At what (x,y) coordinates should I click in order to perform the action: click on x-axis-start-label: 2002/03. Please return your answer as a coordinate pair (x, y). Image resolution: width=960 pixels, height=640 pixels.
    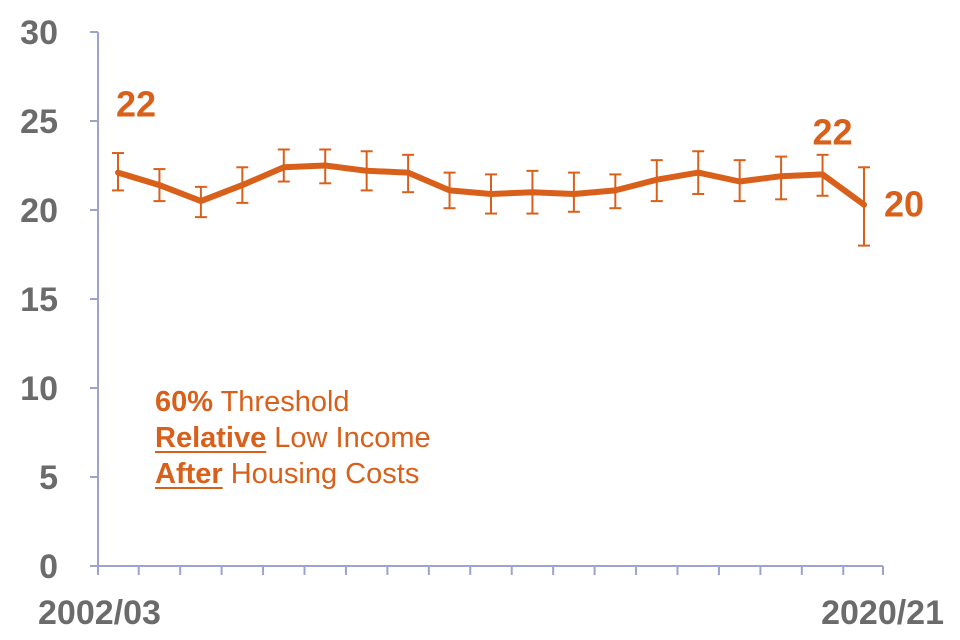
    Looking at the image, I should click on (99, 613).